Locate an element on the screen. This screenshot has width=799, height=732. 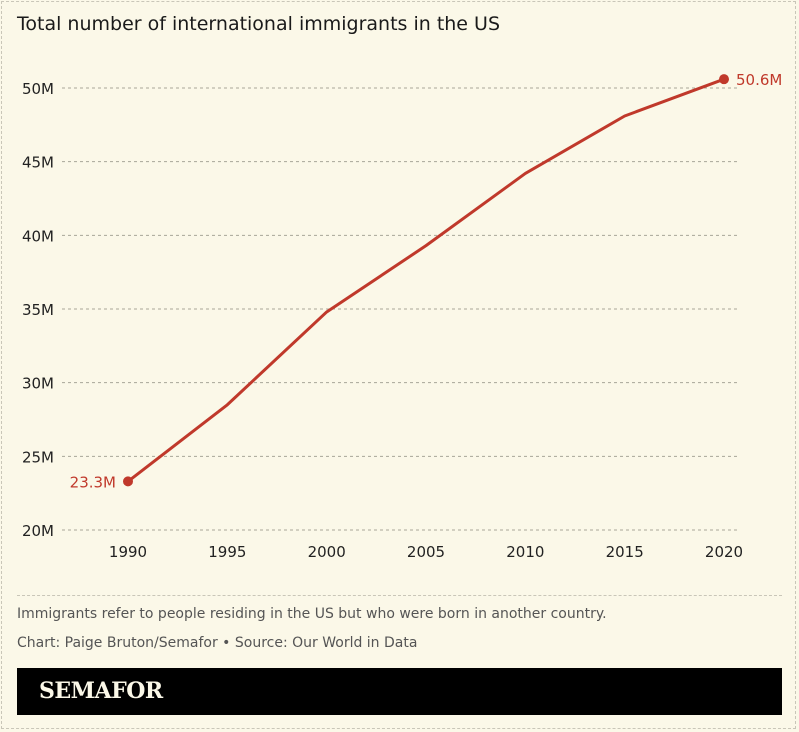
end-point is located at coordinates (724, 79).